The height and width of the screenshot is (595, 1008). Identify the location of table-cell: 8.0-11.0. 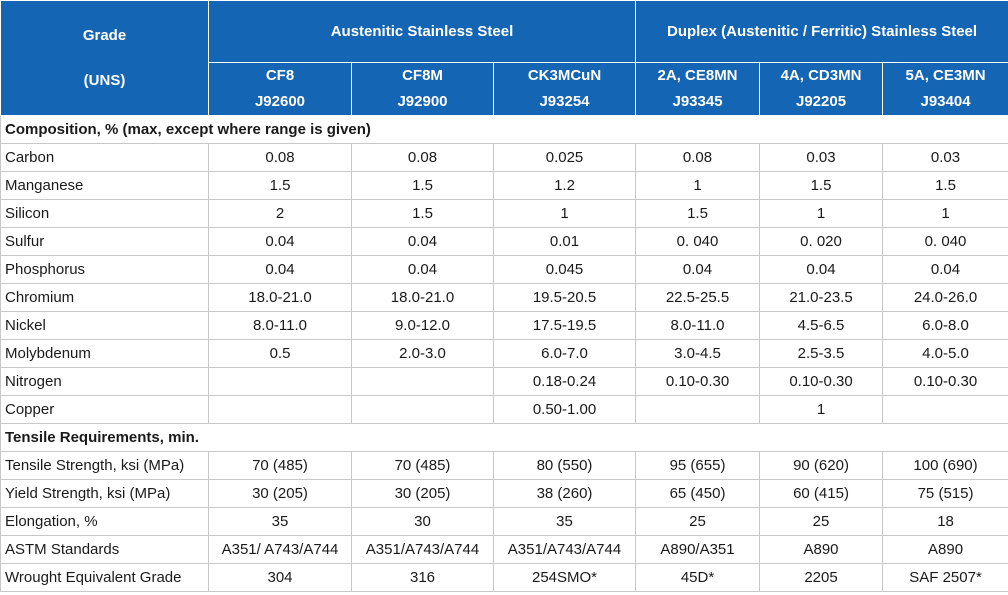
(280, 325).